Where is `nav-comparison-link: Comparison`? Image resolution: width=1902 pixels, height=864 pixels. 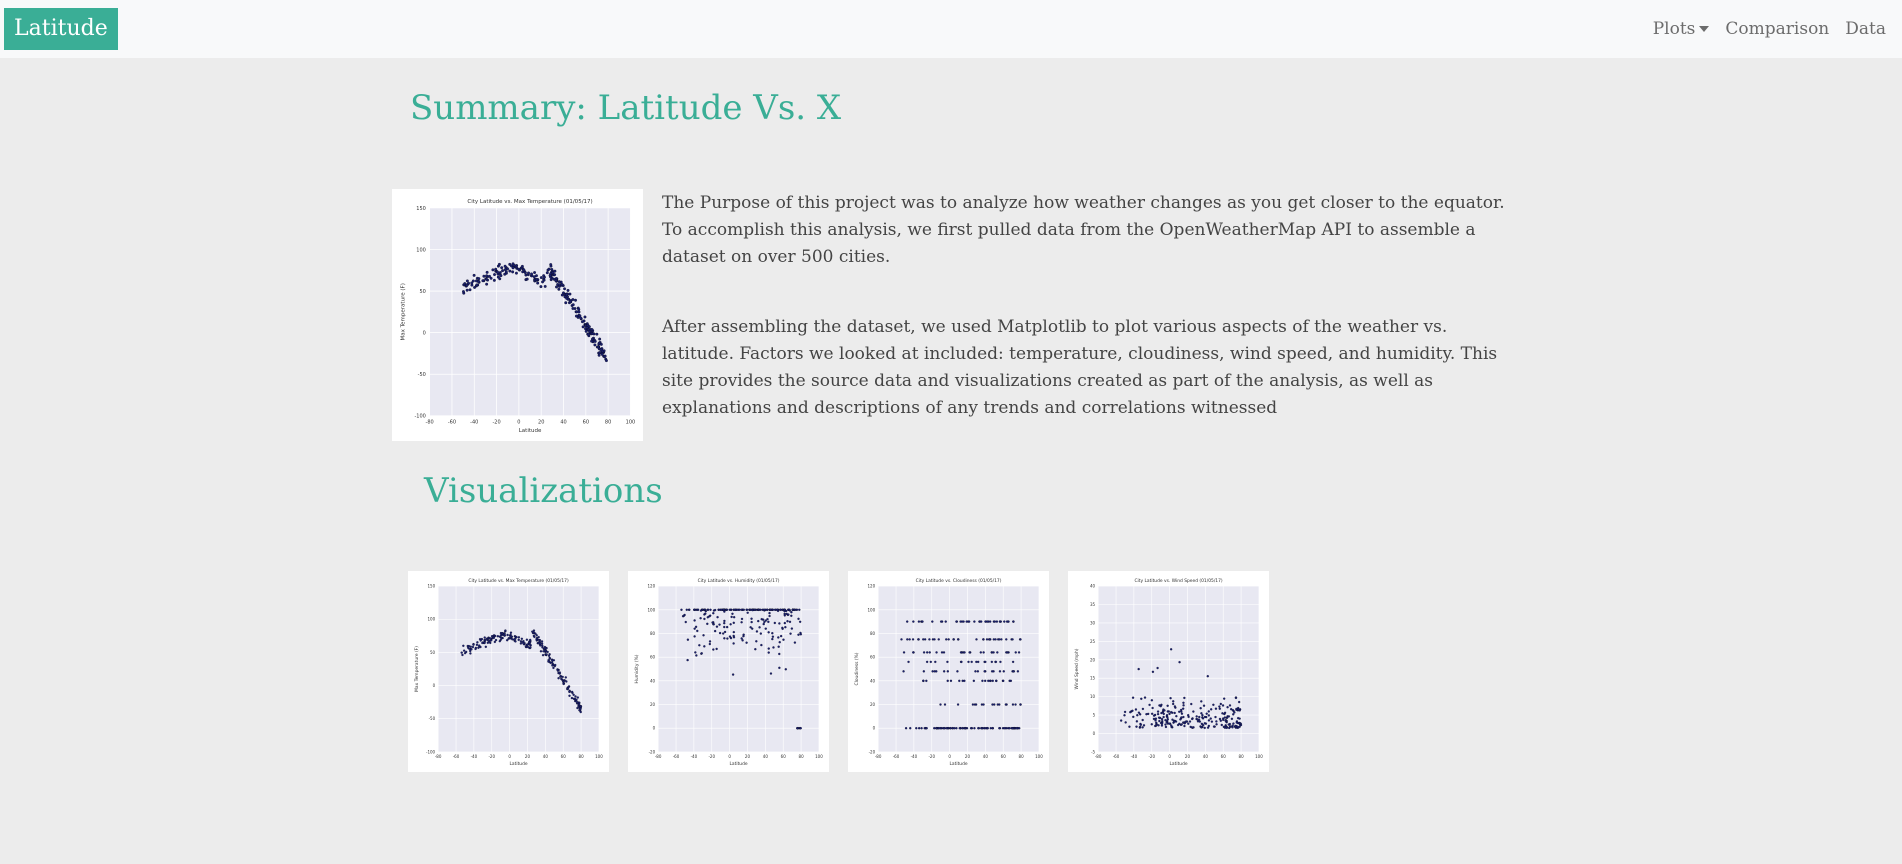
nav-comparison-link: Comparison is located at coordinates (1777, 29).